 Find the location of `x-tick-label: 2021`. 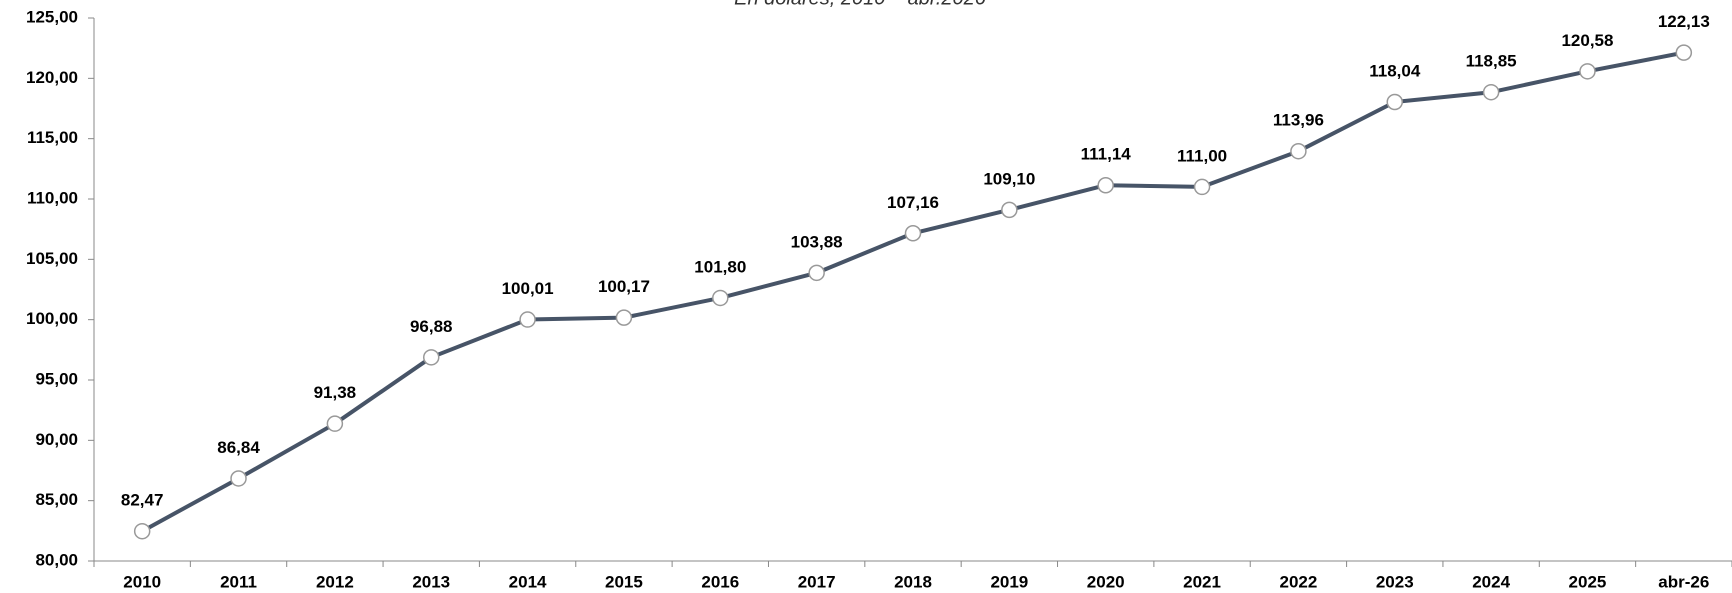

x-tick-label: 2021 is located at coordinates (1202, 581).